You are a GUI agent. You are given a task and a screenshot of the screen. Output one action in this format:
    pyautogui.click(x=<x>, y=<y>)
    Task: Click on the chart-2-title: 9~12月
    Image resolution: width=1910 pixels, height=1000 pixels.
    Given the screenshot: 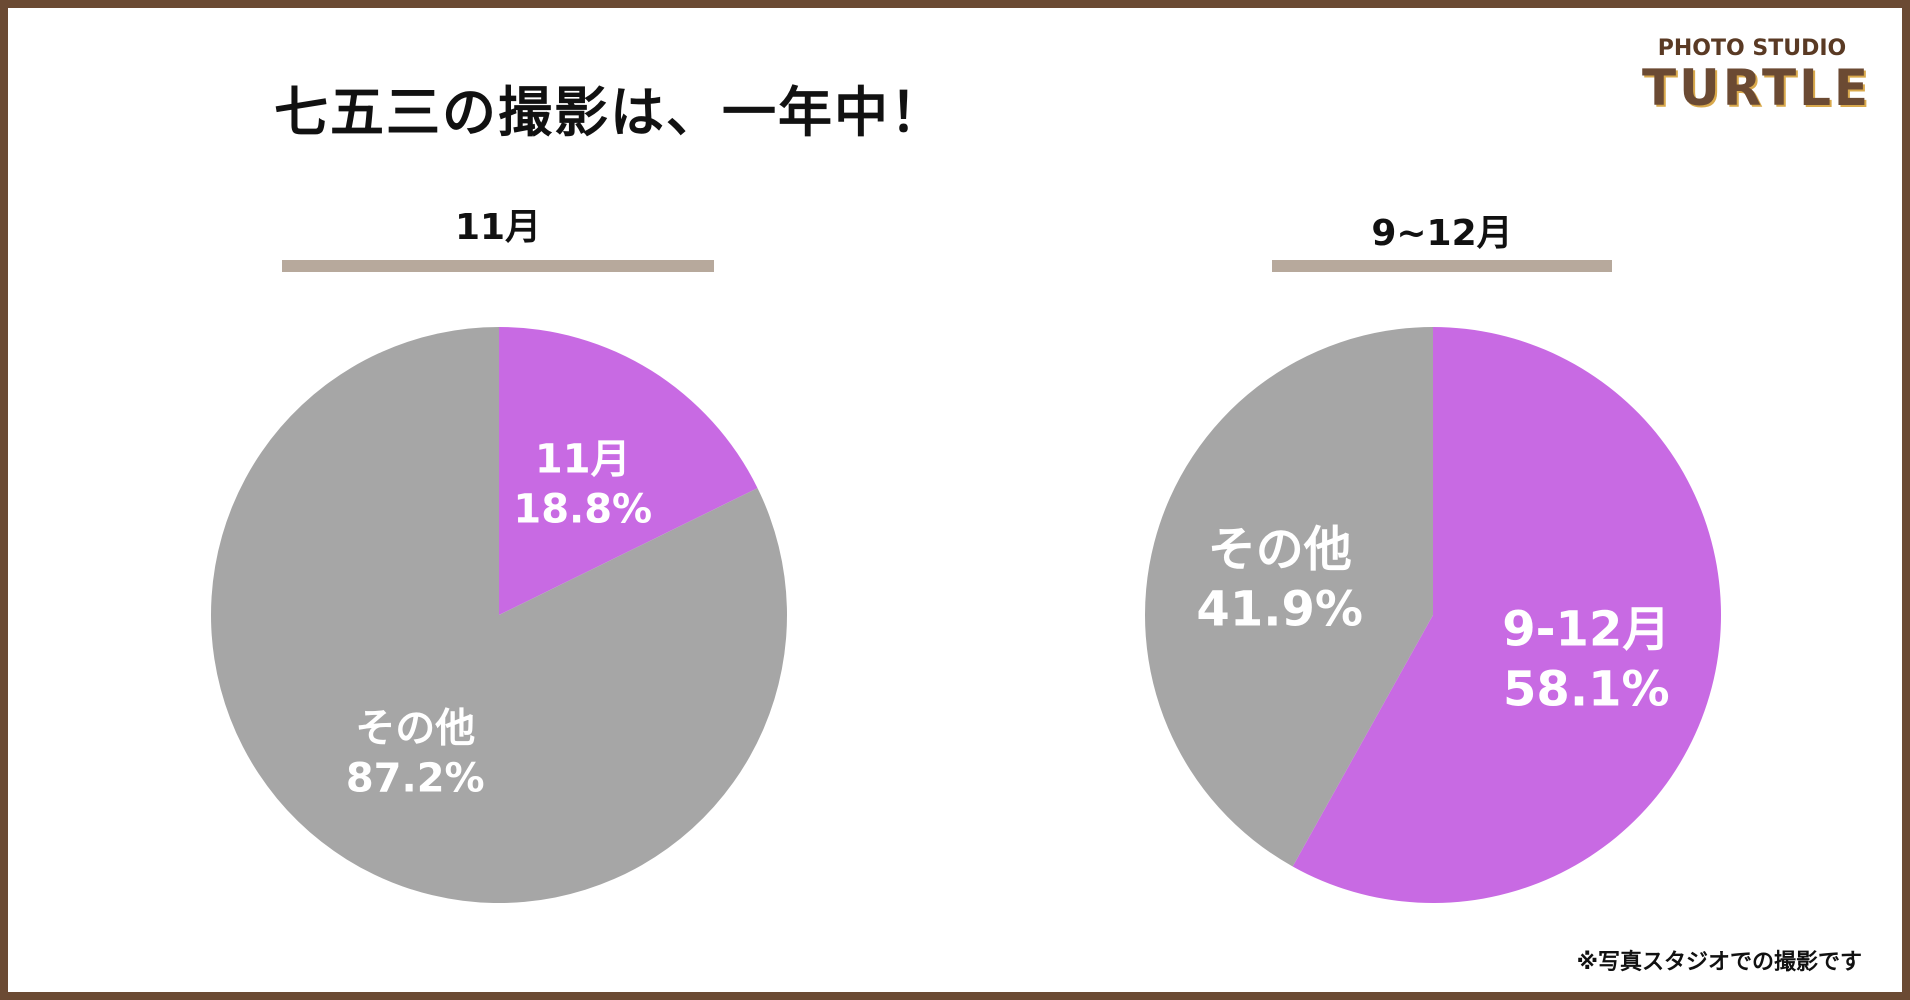 What is the action you would take?
    pyautogui.click(x=1442, y=233)
    